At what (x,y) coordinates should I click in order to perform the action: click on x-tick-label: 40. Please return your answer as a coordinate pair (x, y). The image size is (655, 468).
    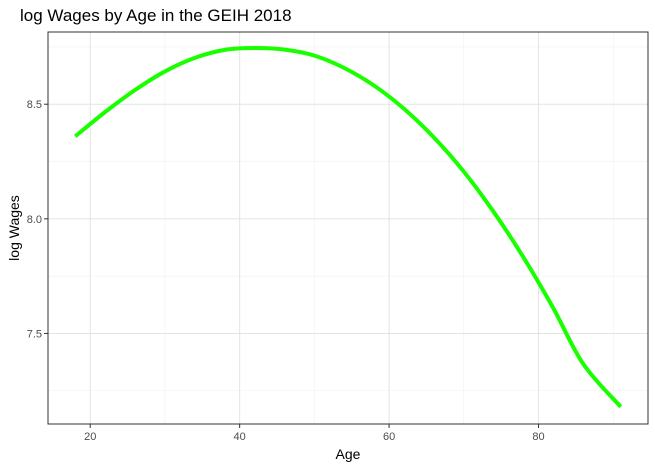
    Looking at the image, I should click on (240, 437).